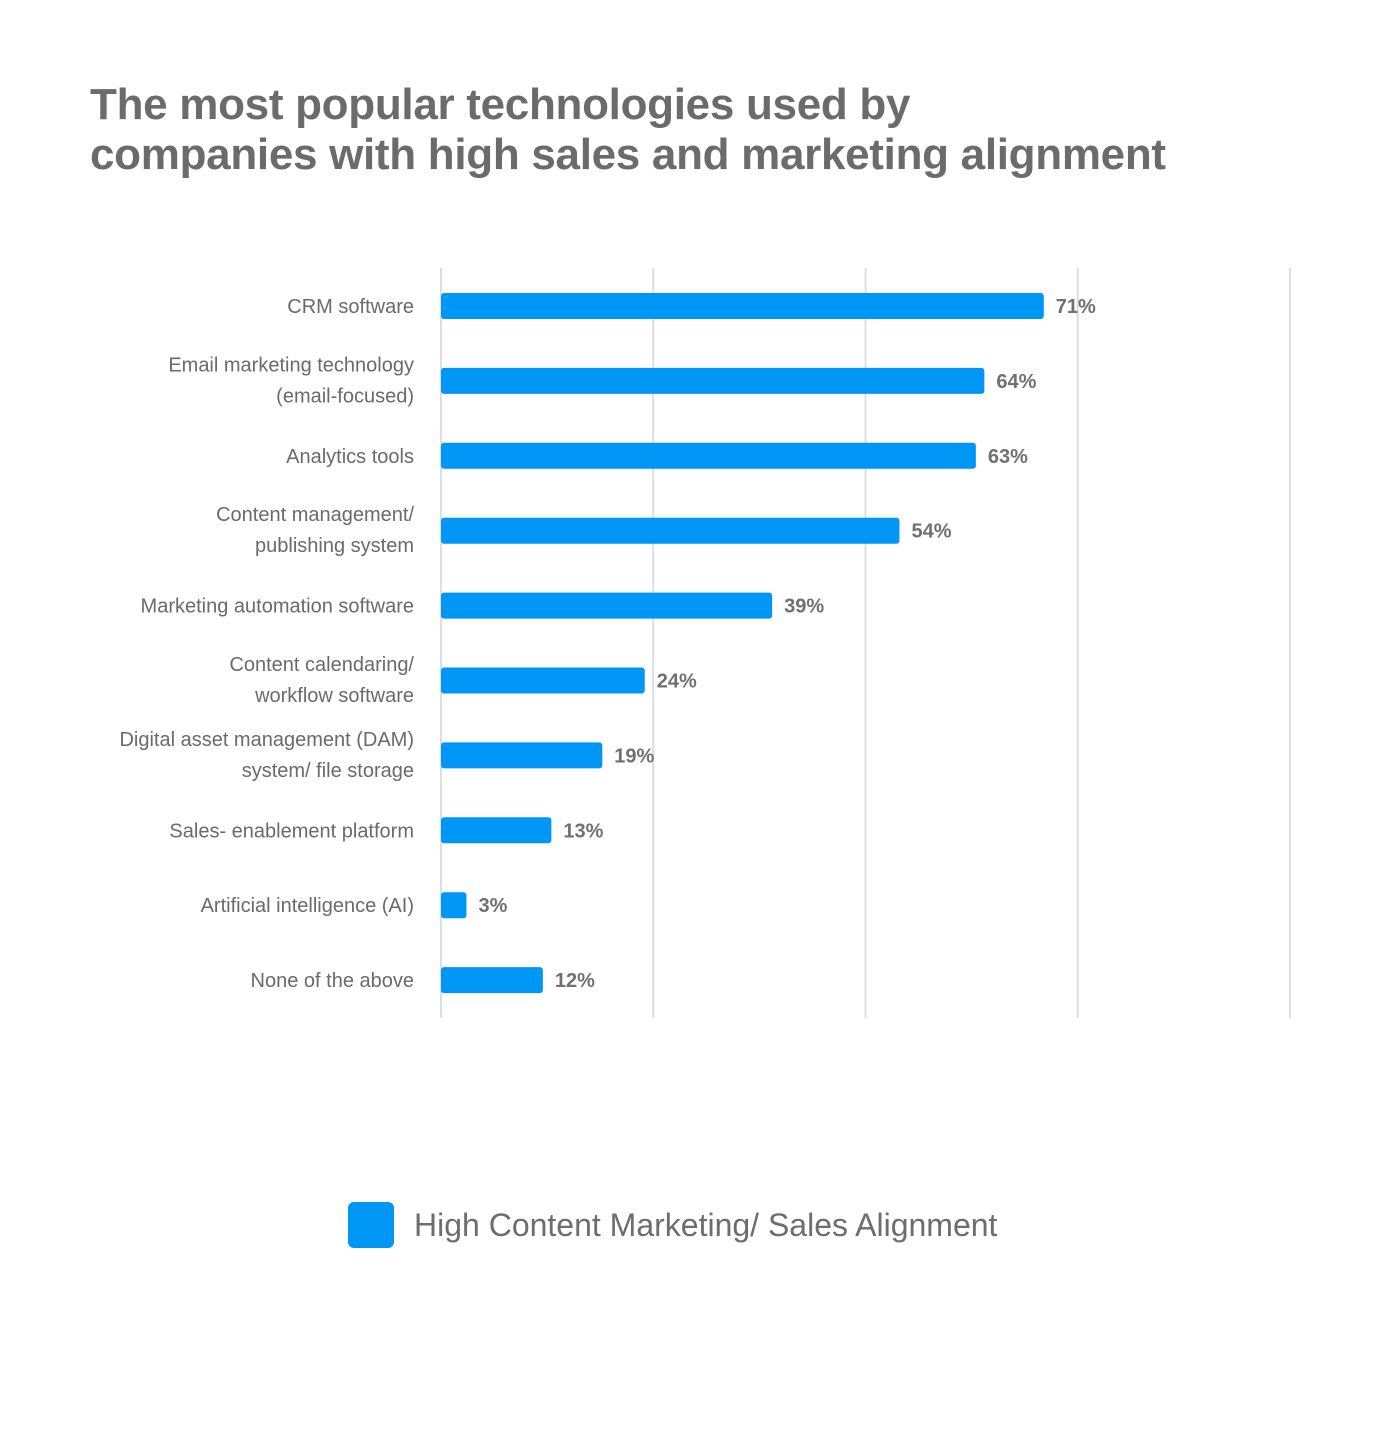 The height and width of the screenshot is (1436, 1380). I want to click on category-label: Content management/, so click(315, 515).